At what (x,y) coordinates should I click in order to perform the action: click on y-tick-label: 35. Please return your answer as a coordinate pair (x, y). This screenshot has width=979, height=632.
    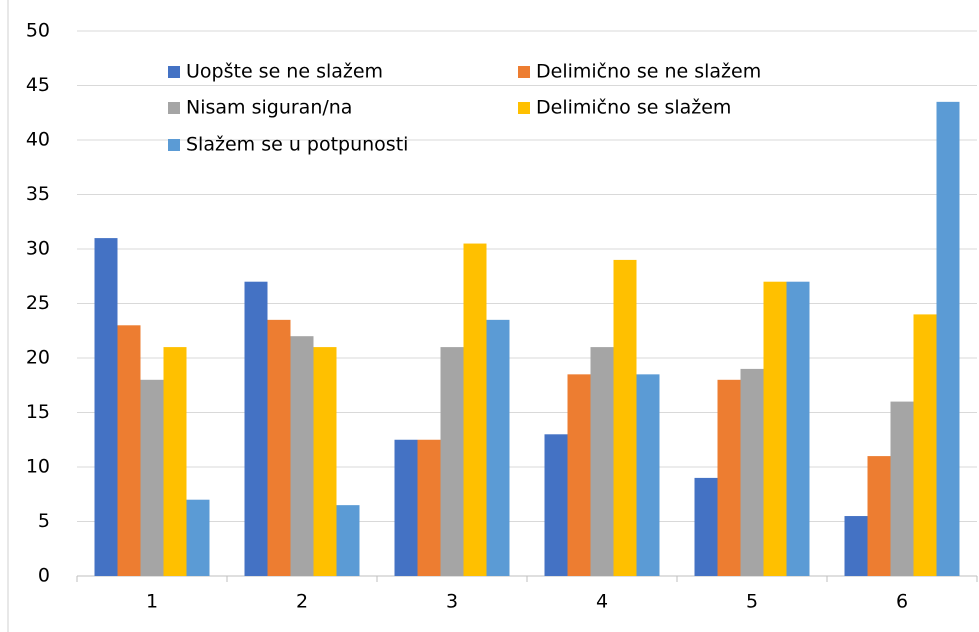
    Looking at the image, I should click on (38, 194).